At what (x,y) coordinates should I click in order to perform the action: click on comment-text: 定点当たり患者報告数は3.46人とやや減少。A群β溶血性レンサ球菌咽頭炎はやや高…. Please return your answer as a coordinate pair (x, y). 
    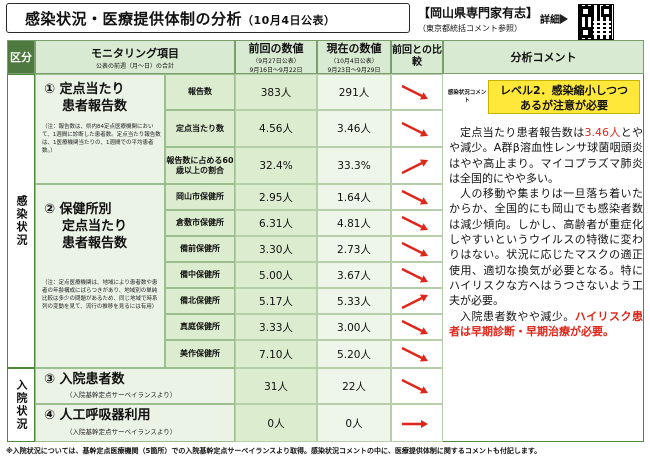
    Looking at the image, I should click on (546, 232).